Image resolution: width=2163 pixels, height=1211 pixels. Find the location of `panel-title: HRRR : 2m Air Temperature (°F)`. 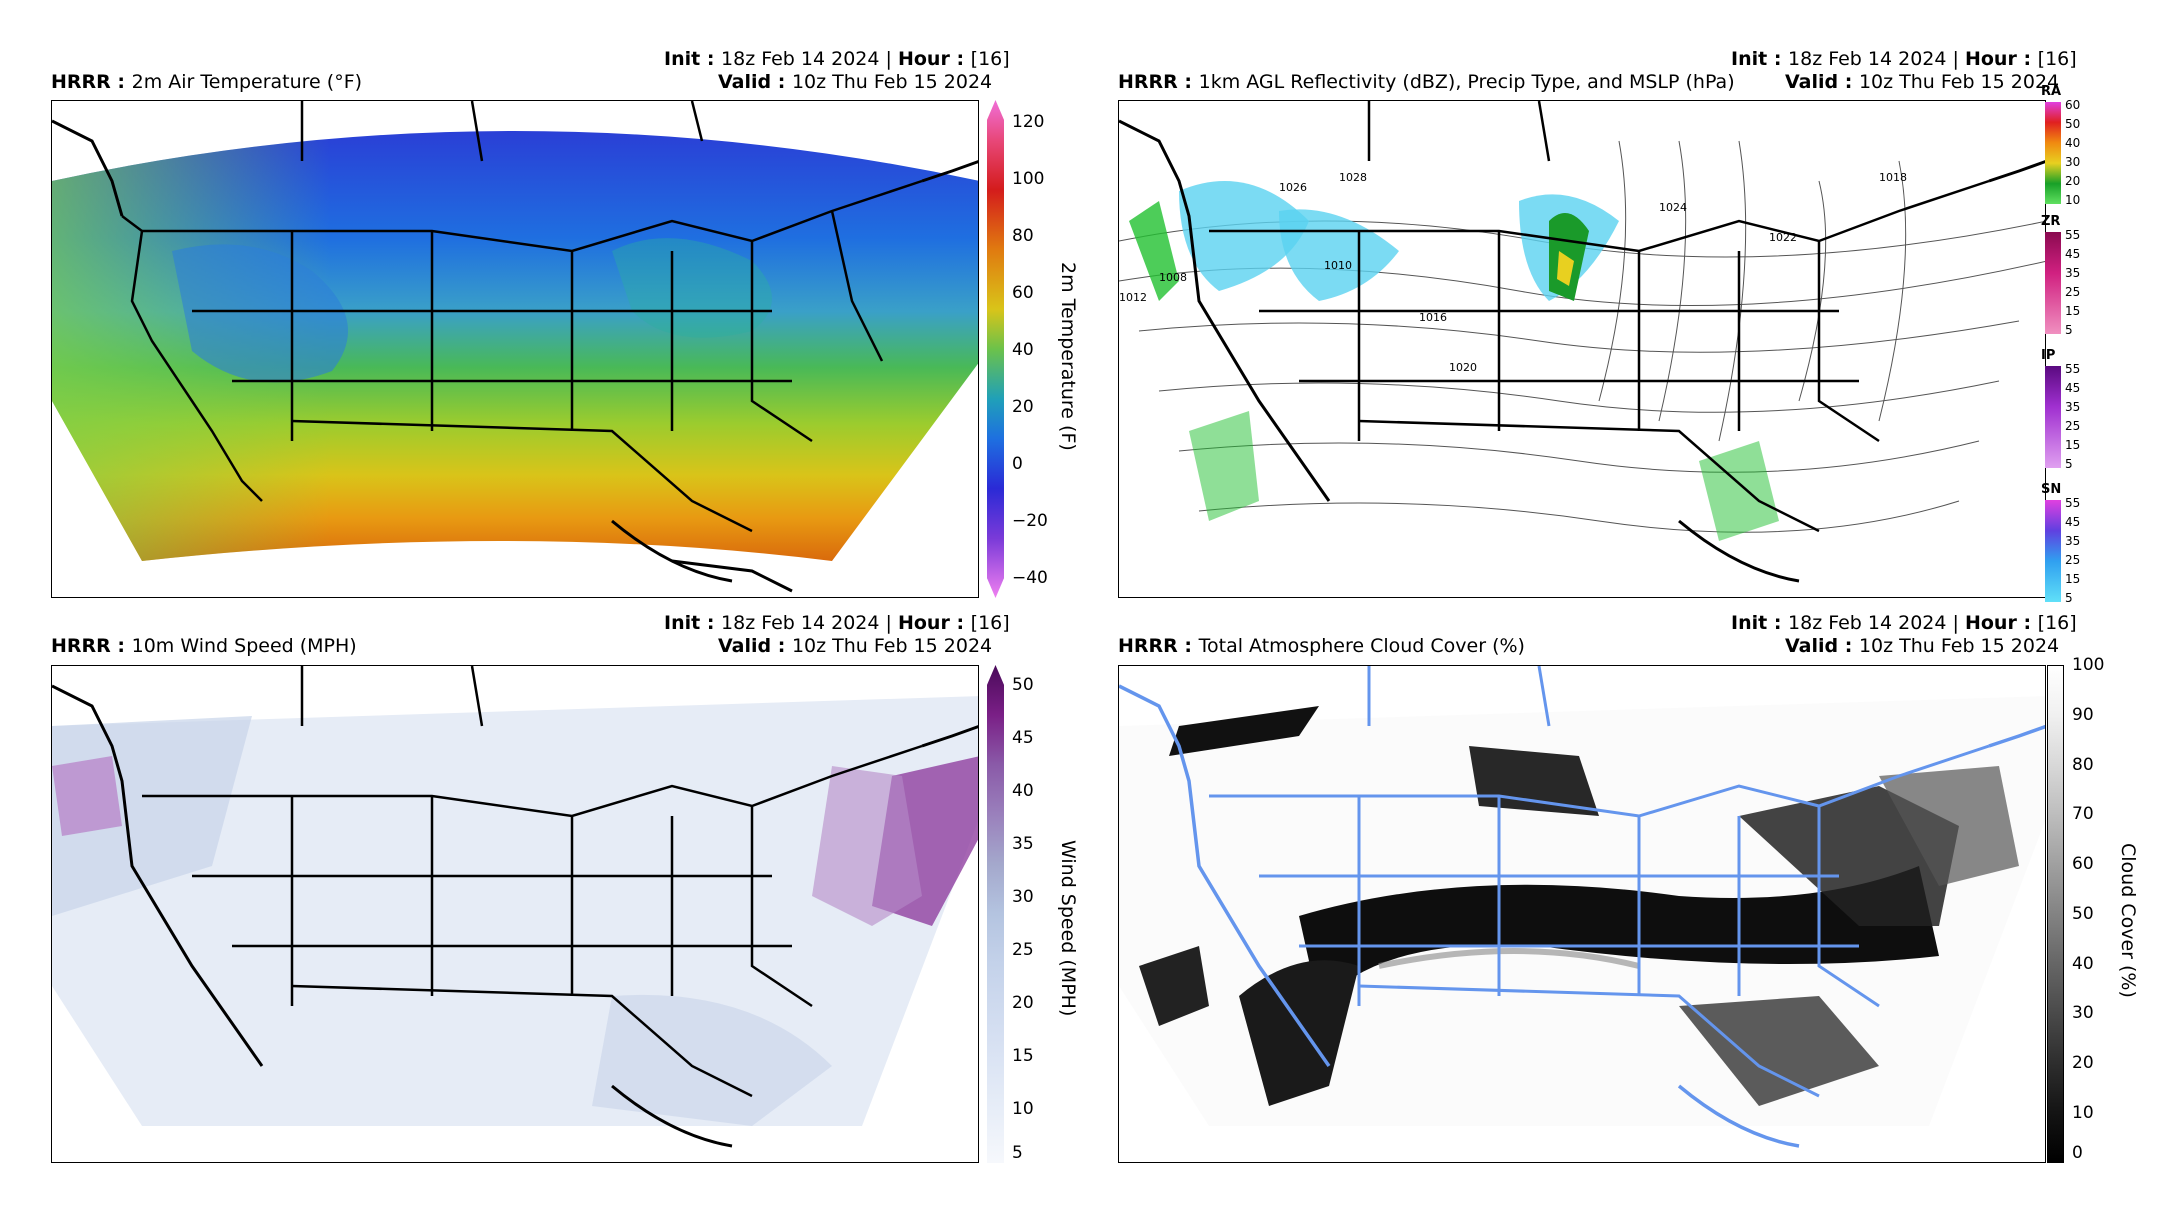

panel-title: HRRR : 2m Air Temperature (°F) is located at coordinates (207, 82).